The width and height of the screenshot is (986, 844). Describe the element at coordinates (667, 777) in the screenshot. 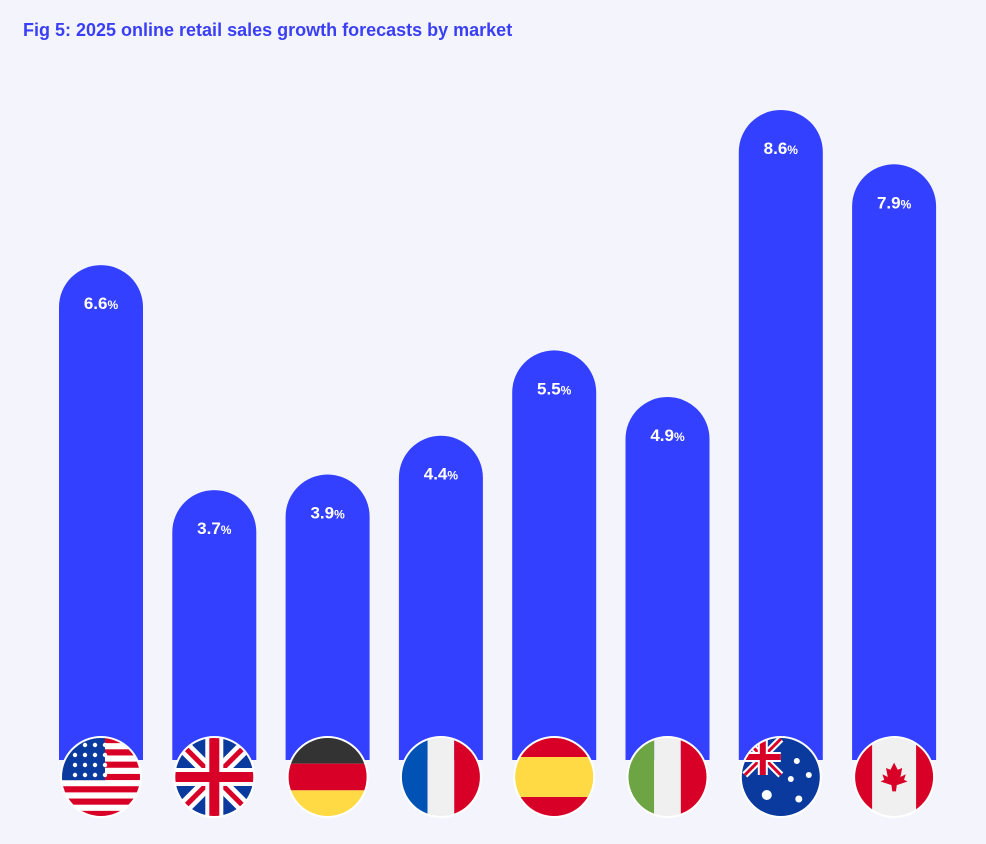

I see `italy-flag-icon` at that location.